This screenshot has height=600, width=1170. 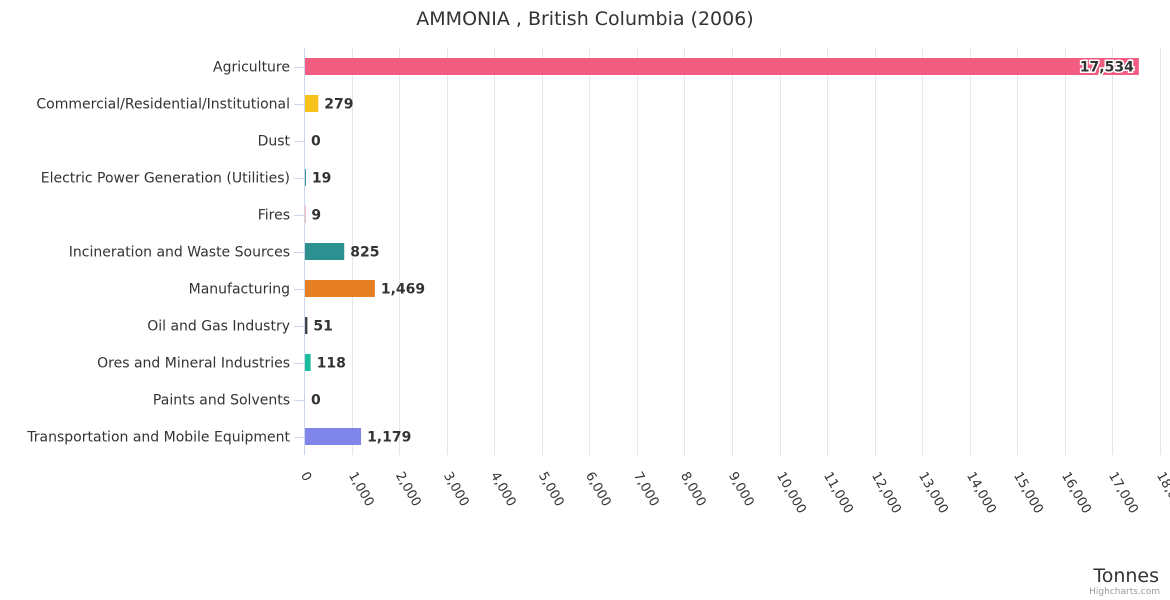 What do you see at coordinates (838, 493) in the screenshot?
I see `x-tick-label: 11,000` at bounding box center [838, 493].